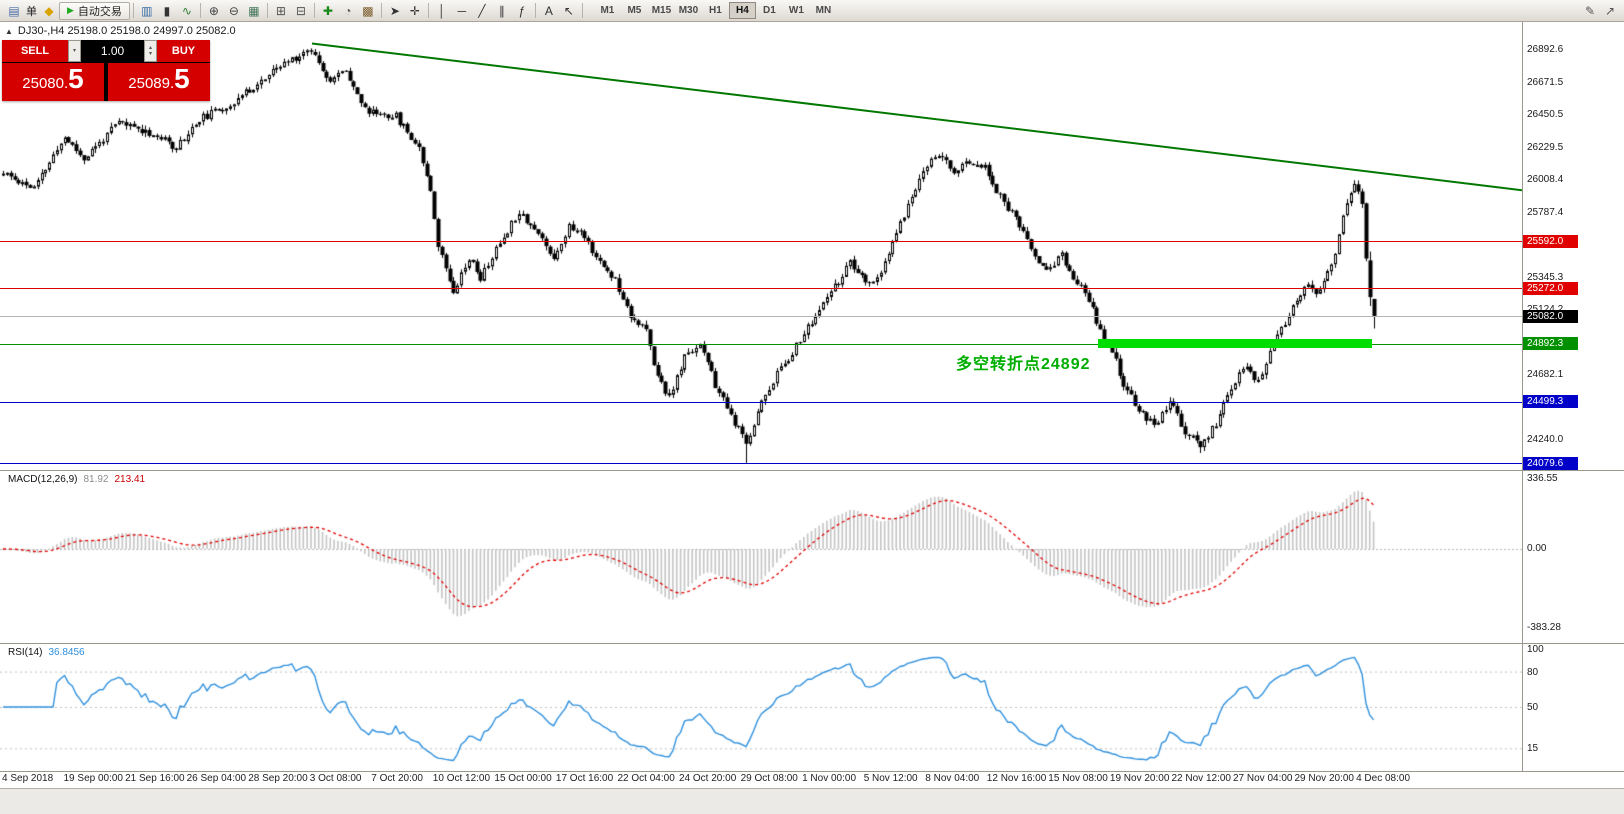  I want to click on sell-button: SELL, so click(35, 51).